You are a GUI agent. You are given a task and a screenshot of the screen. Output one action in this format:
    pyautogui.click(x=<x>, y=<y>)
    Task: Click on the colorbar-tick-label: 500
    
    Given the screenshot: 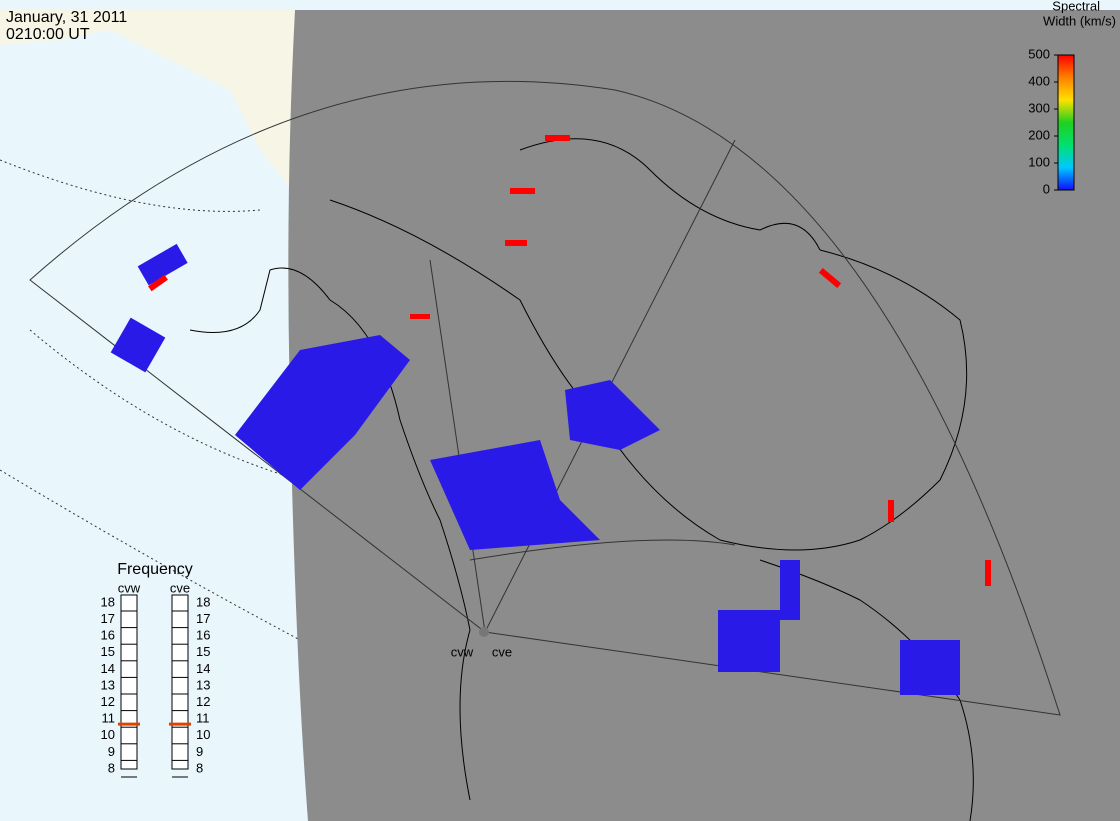 What is the action you would take?
    pyautogui.click(x=1039, y=53)
    